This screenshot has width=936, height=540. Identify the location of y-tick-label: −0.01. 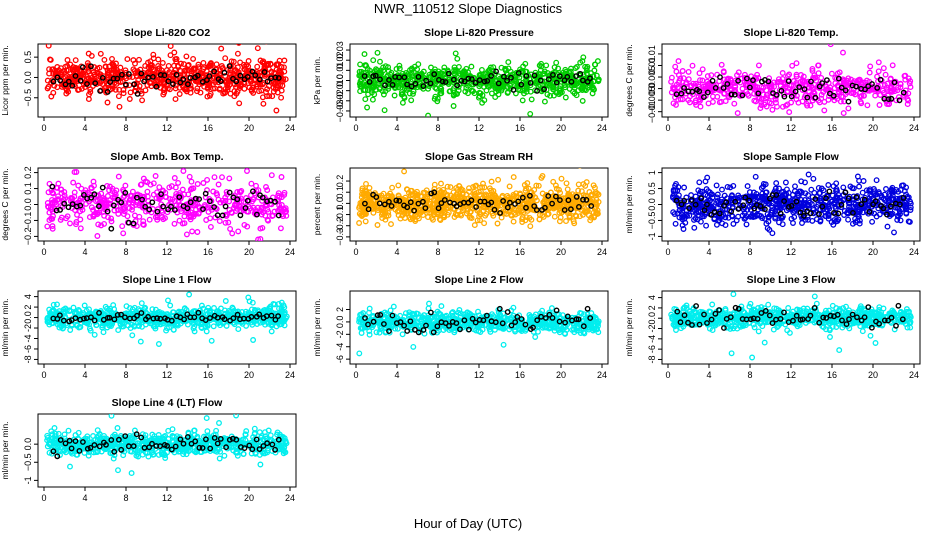
(340, 90).